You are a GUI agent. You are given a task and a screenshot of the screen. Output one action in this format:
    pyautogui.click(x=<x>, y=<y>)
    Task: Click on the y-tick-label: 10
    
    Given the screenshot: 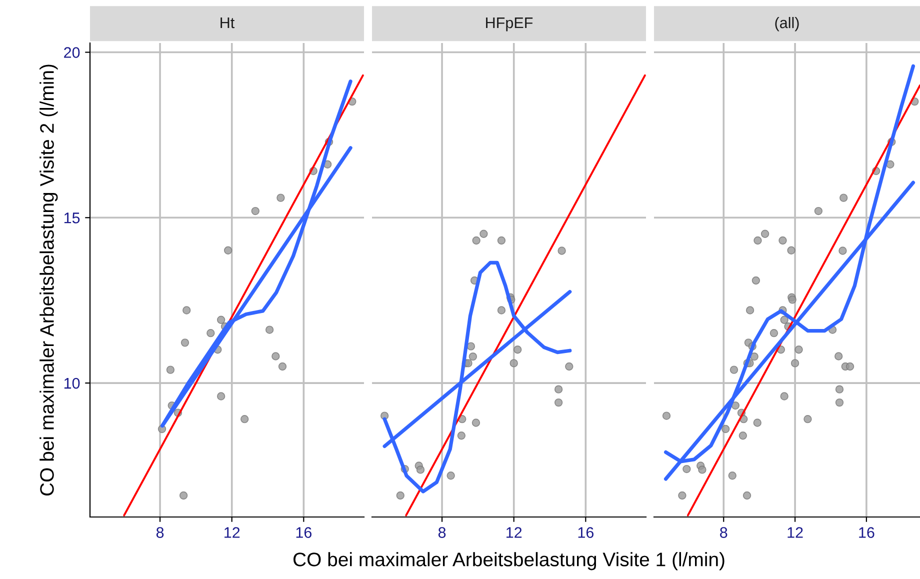 What is the action you would take?
    pyautogui.click(x=72, y=383)
    